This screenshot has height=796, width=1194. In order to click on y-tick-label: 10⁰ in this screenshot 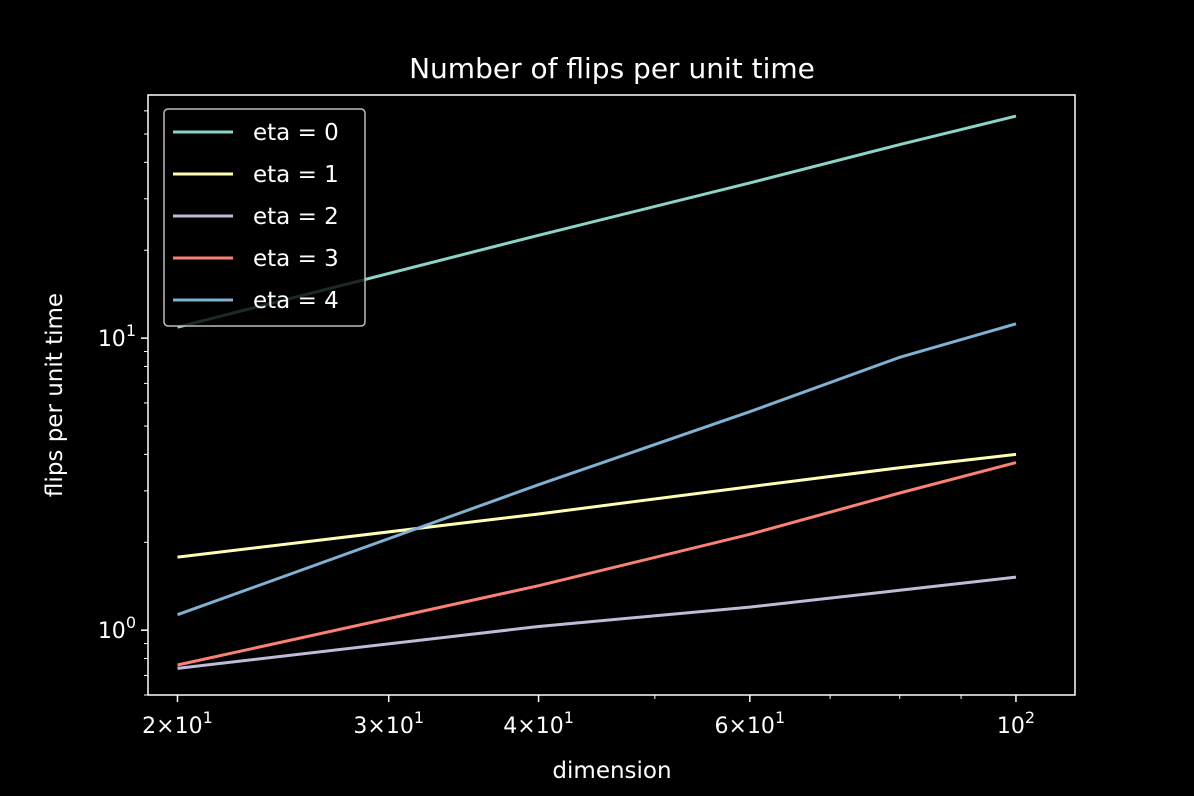, I will do `click(117, 628)`.